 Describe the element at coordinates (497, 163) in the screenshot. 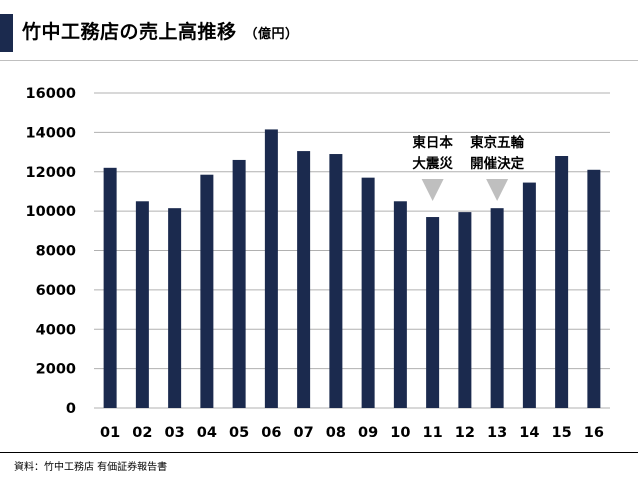

I see `annotation-text: 開催決定` at that location.